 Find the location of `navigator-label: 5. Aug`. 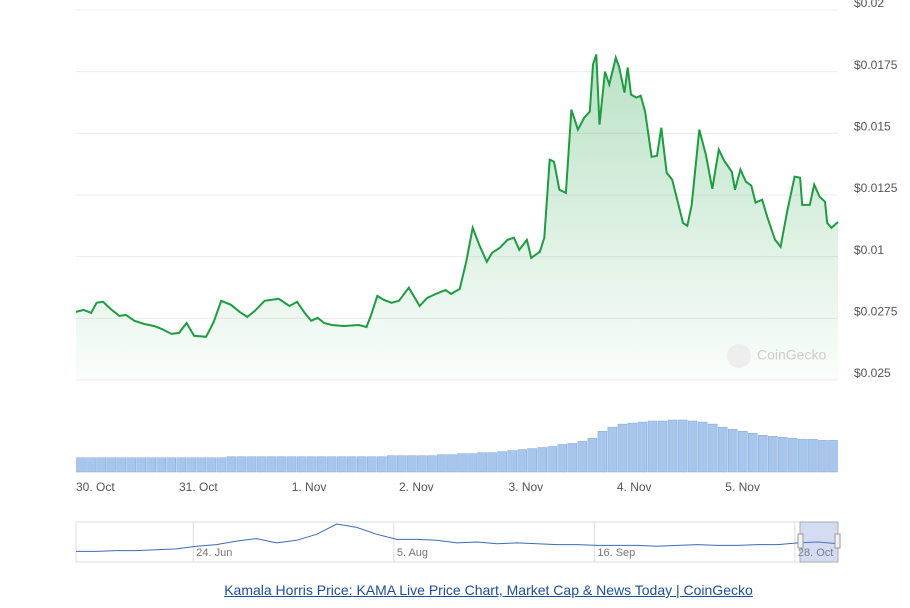

navigator-label: 5. Aug is located at coordinates (412, 553).